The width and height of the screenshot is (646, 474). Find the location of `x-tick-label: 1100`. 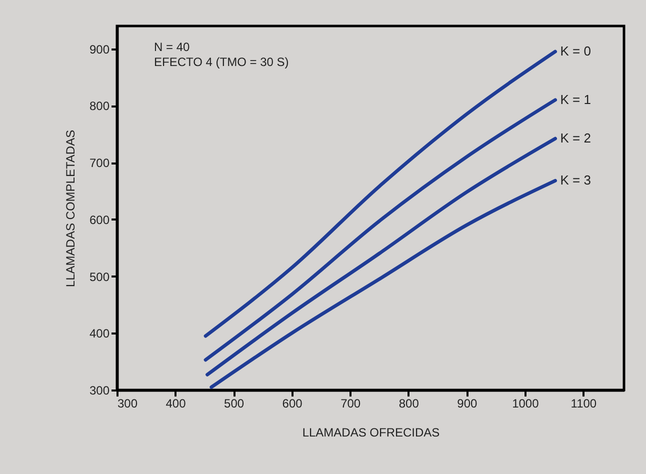

x-tick-label: 1100 is located at coordinates (583, 403).